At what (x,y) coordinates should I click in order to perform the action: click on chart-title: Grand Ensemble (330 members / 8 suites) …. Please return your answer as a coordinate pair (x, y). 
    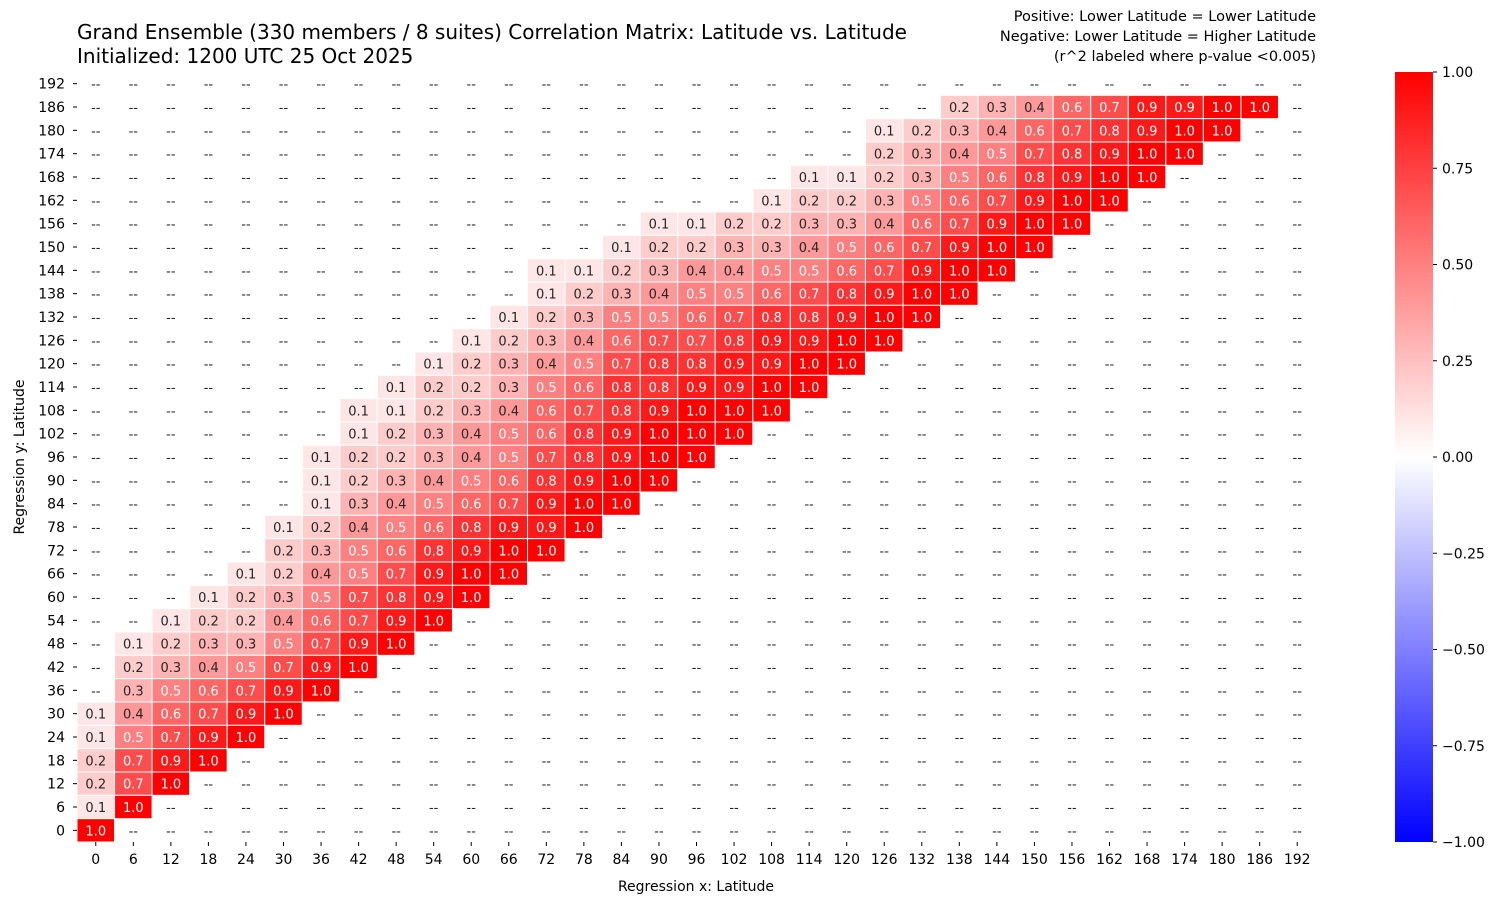
    Looking at the image, I should click on (492, 32).